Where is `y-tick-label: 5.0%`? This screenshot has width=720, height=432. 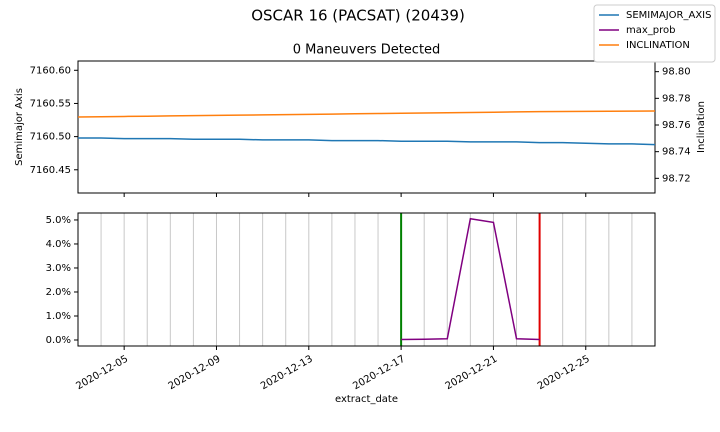 y-tick-label: 5.0% is located at coordinates (58, 220).